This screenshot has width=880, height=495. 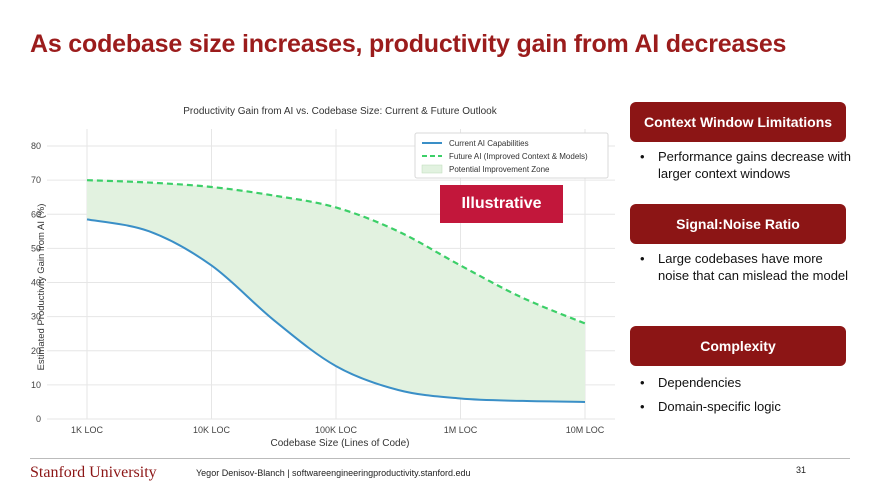 What do you see at coordinates (36, 146) in the screenshot?
I see `y-tick-label: 80` at bounding box center [36, 146].